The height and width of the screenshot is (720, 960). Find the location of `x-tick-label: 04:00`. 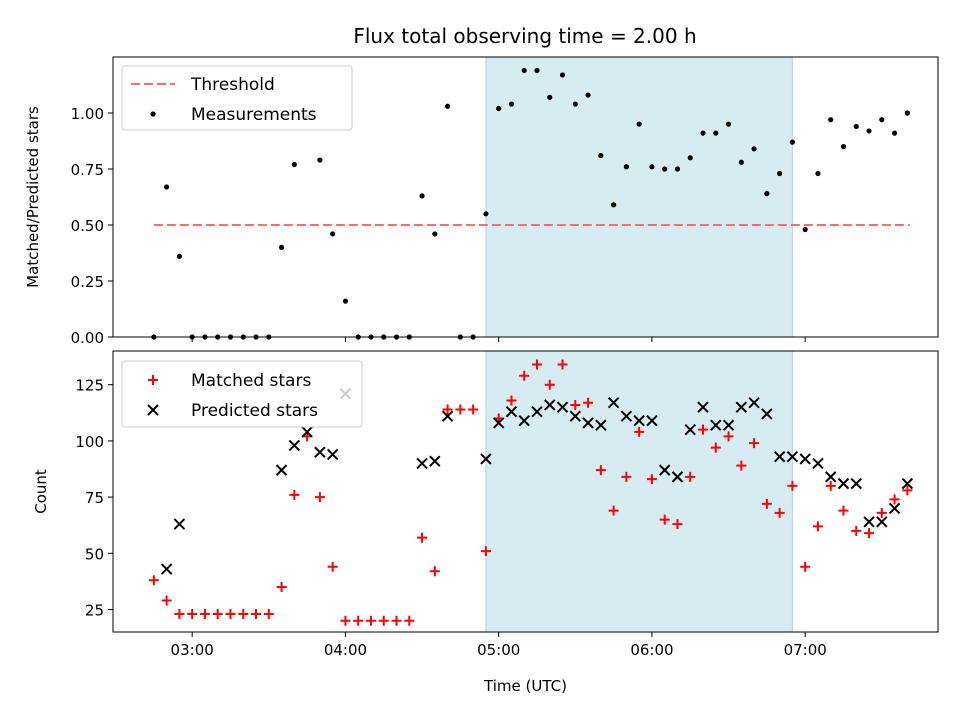

x-tick-label: 04:00 is located at coordinates (345, 650).